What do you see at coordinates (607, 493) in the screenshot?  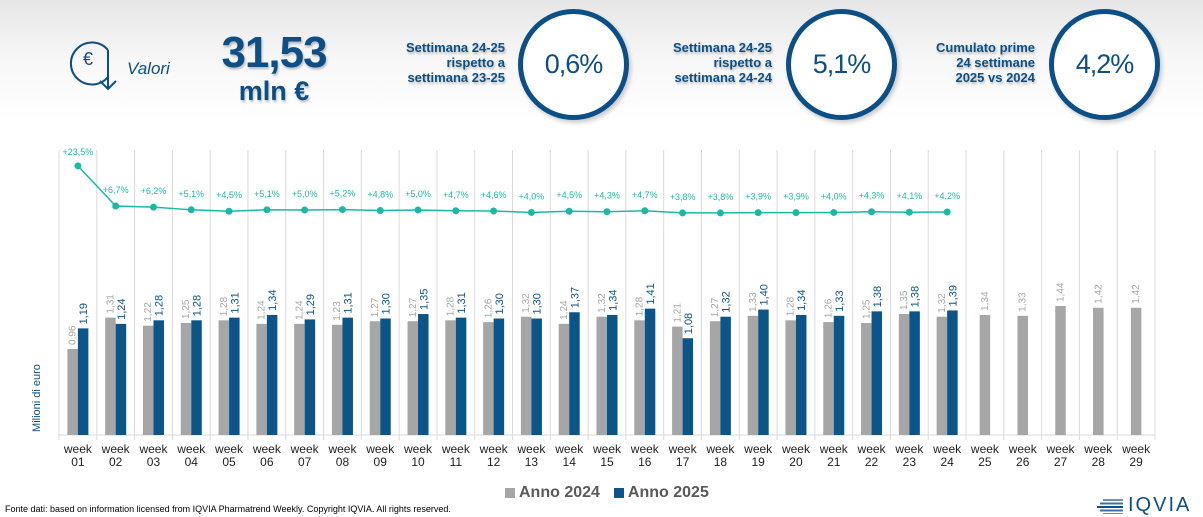 I see `chart-legend: Anno 2024 Anno 2025` at bounding box center [607, 493].